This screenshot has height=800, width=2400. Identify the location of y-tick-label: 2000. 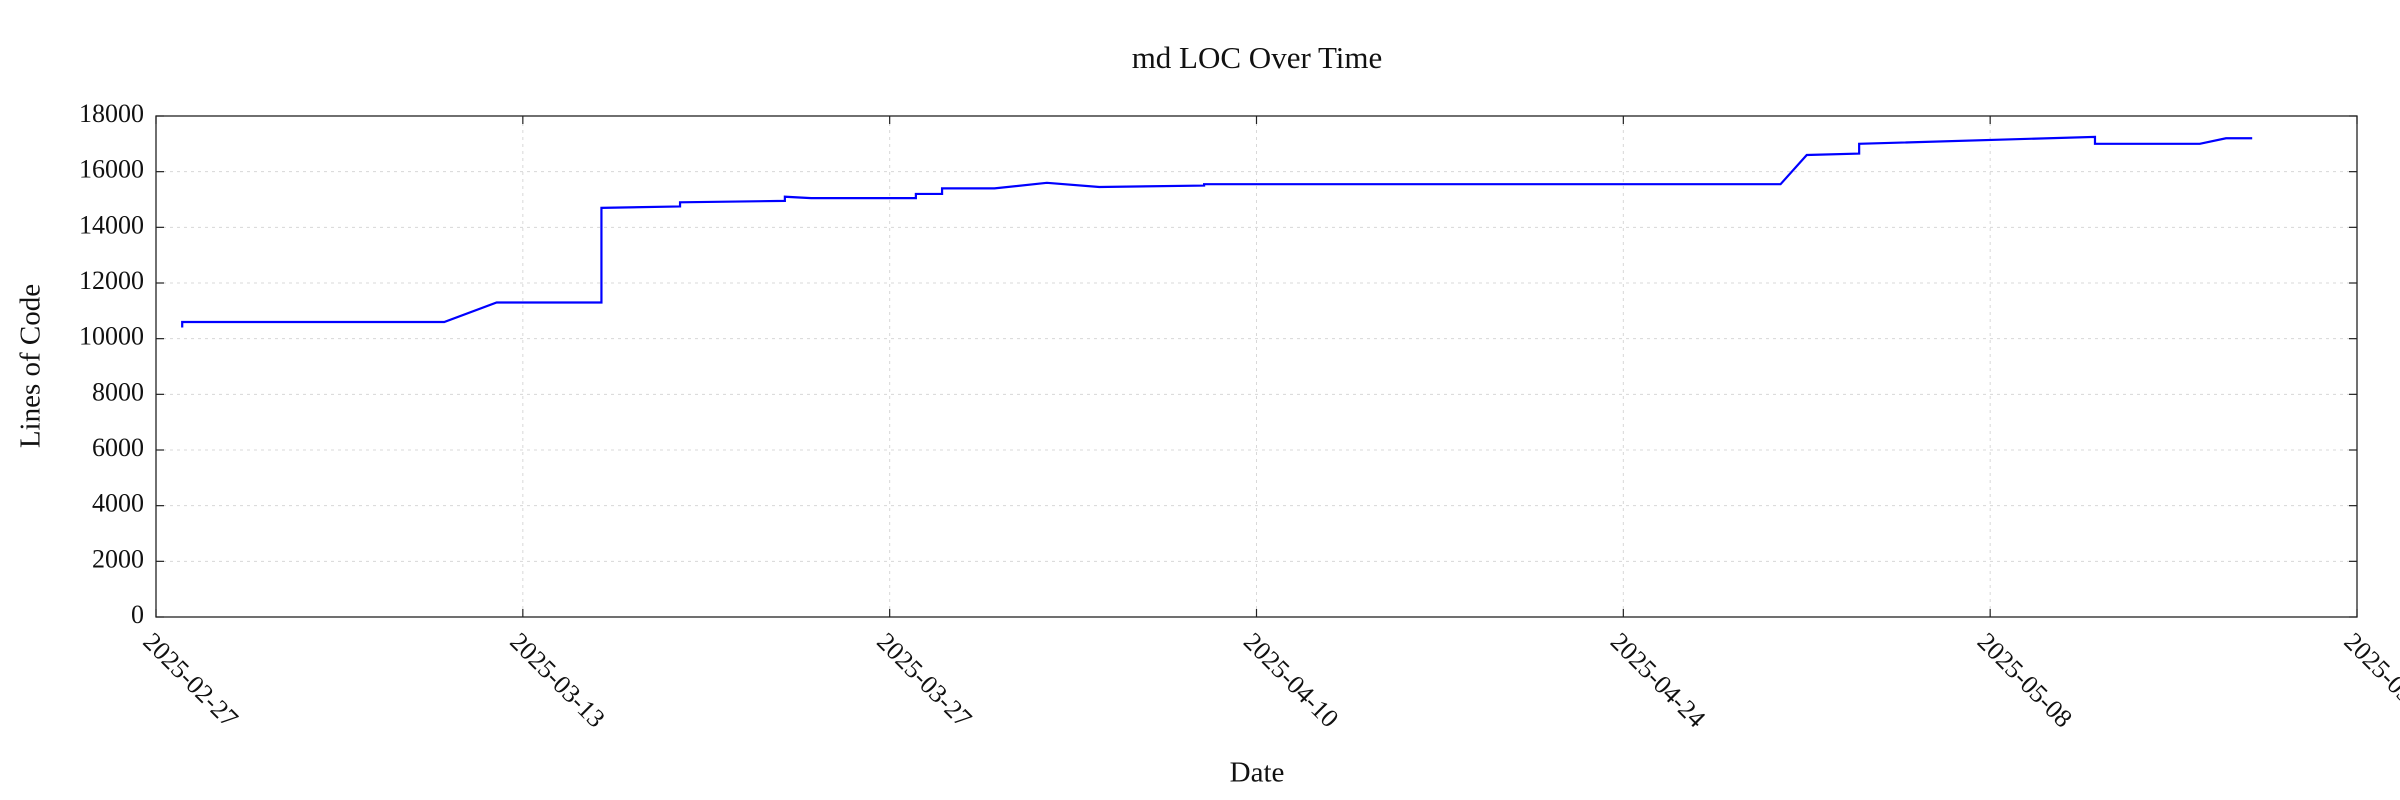
(118, 558).